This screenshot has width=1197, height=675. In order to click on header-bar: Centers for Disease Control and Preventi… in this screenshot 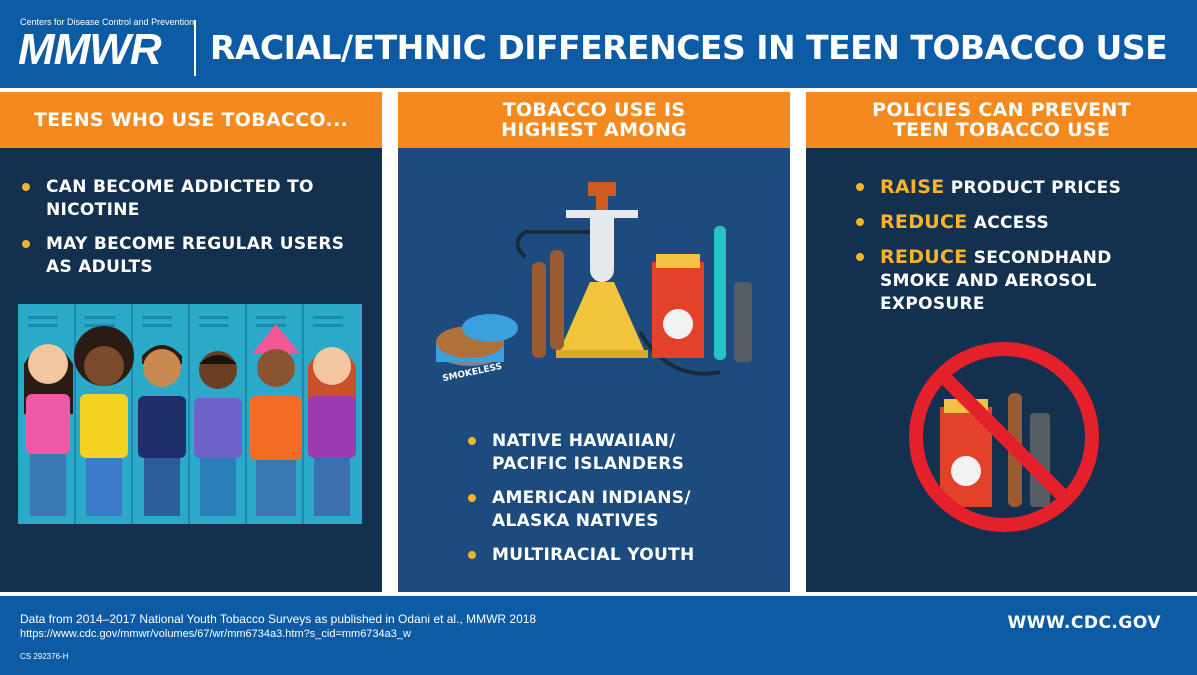, I will do `click(598, 44)`.